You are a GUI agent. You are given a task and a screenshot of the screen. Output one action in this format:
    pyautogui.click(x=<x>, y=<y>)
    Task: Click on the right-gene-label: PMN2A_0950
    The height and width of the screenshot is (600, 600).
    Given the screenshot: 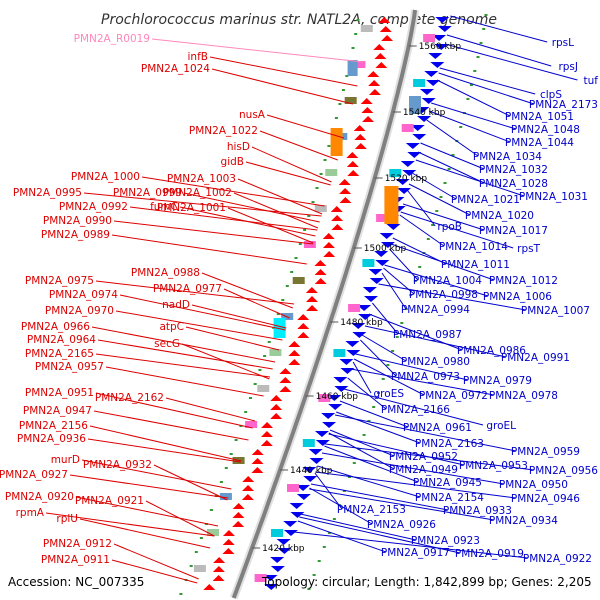 What is the action you would take?
    pyautogui.click(x=533, y=485)
    